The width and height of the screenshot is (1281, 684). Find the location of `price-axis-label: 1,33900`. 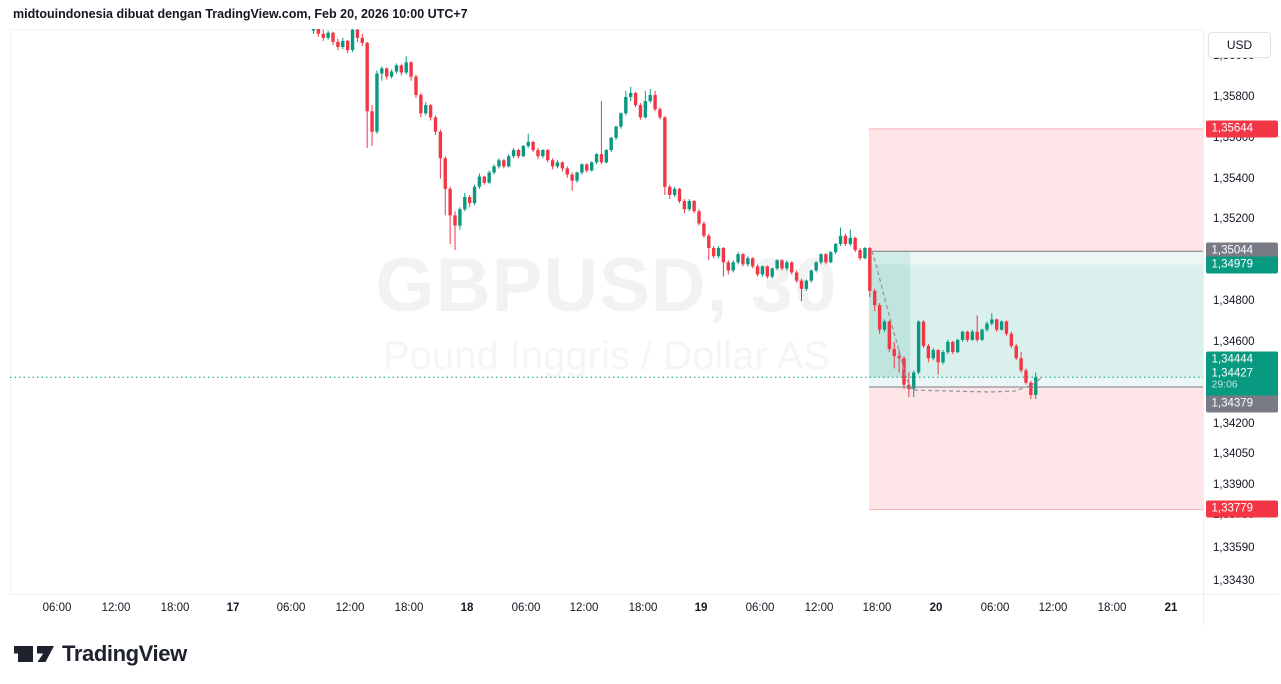

price-axis-label: 1,33900 is located at coordinates (1234, 484).